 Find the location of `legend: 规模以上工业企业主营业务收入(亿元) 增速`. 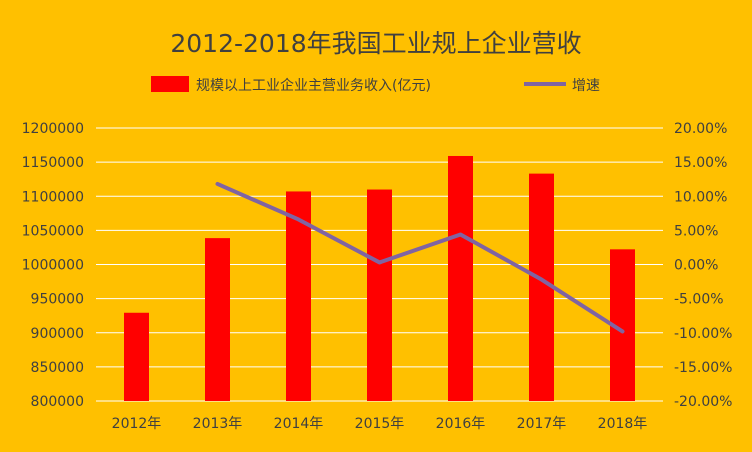

legend: 规模以上工业企业主营业务收入(亿元) 增速 is located at coordinates (375, 85).